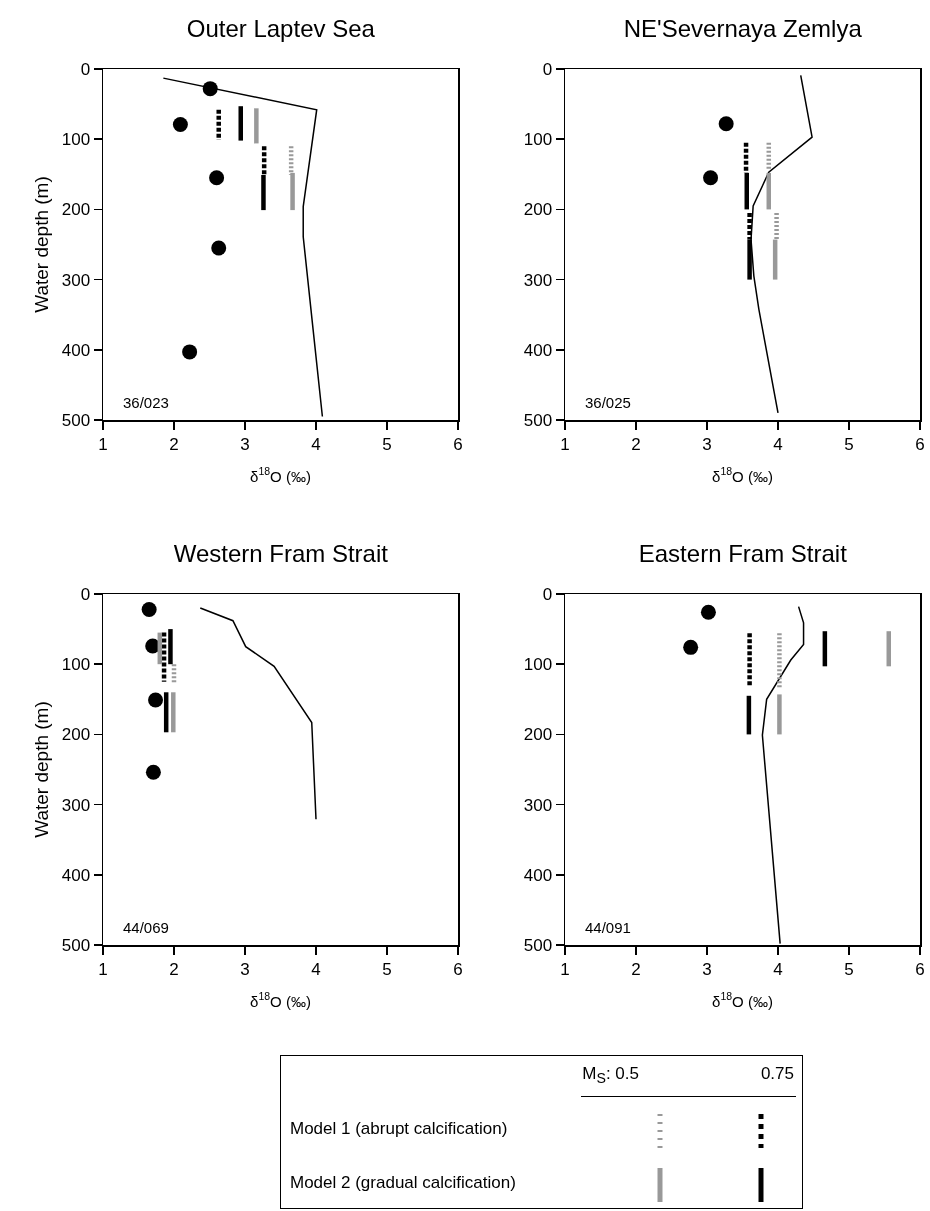 The image size is (930, 1211). I want to click on text: M$_{S}$: 0.5, so click(610, 1075).